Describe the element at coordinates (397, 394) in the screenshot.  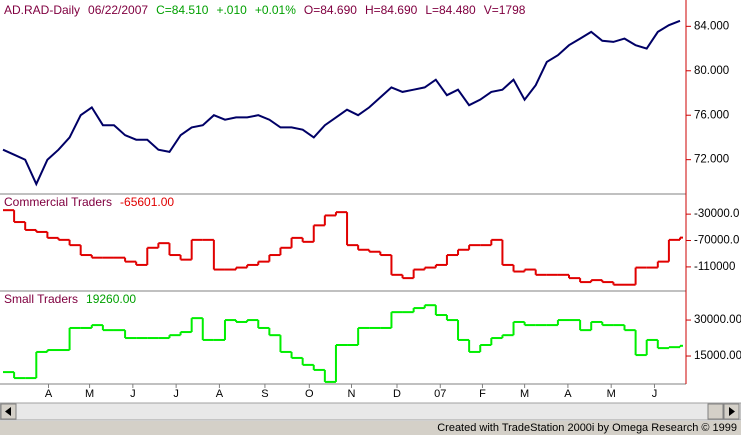
I see `x-tick-label: D` at that location.